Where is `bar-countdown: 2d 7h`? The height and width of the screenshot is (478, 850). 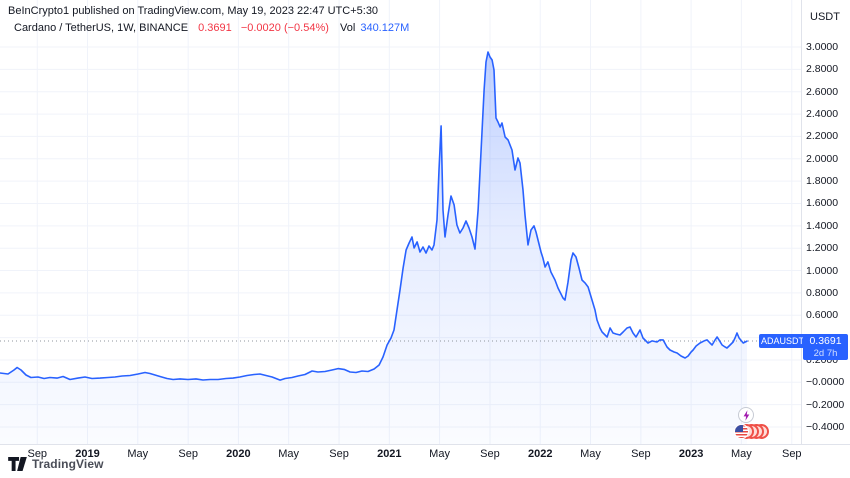 bar-countdown: 2d 7h is located at coordinates (825, 353).